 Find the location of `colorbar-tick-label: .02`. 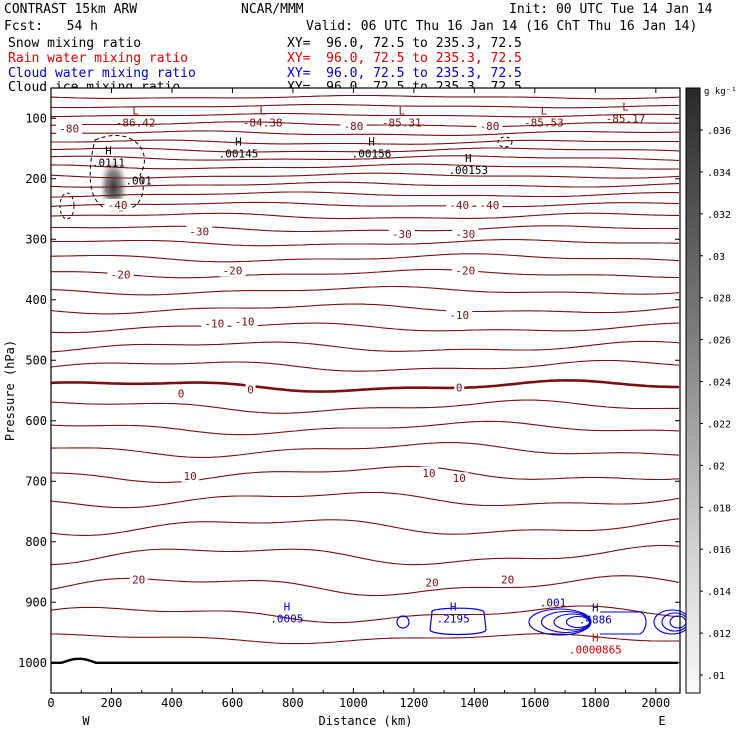

colorbar-tick-label: .02 is located at coordinates (716, 466).